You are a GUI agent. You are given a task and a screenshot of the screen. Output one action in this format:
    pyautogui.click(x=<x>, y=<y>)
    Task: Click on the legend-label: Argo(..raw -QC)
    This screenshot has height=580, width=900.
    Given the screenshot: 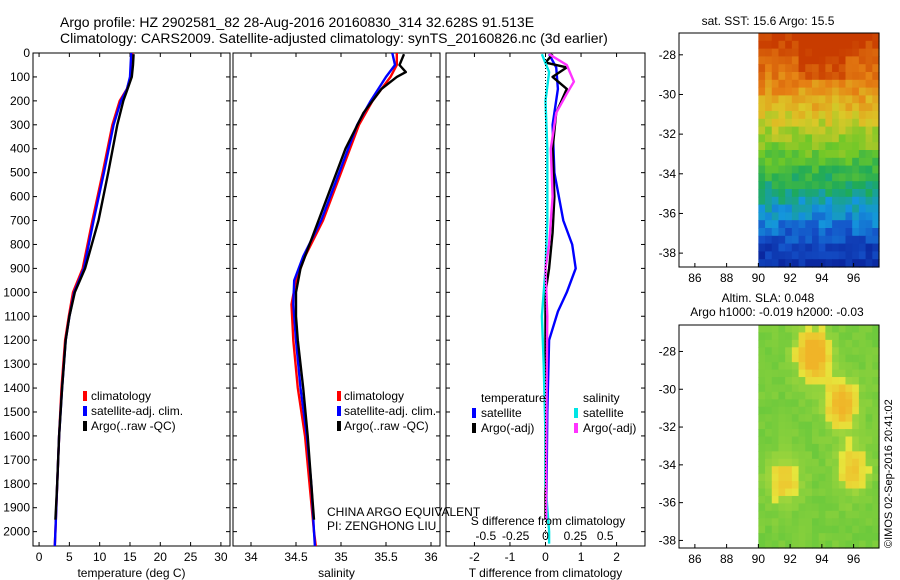 What is the action you would take?
    pyautogui.click(x=133, y=426)
    